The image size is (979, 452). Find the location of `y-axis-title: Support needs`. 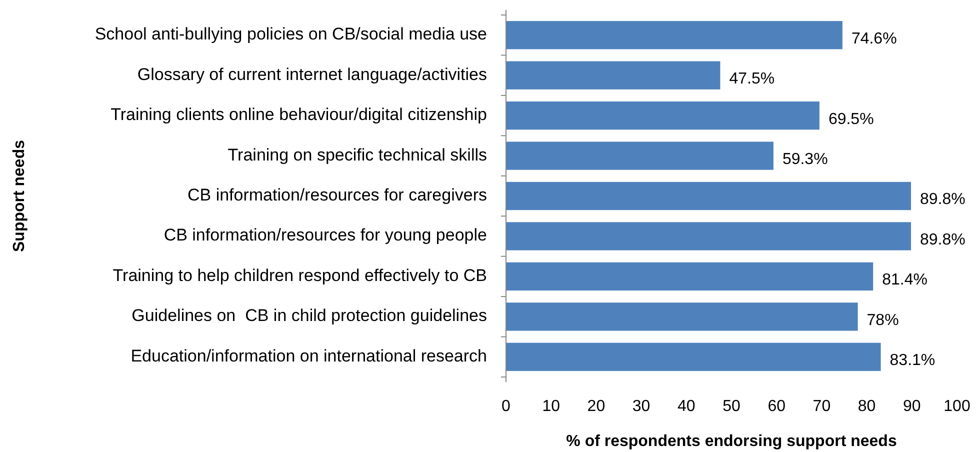

y-axis-title: Support needs is located at coordinates (19, 196).